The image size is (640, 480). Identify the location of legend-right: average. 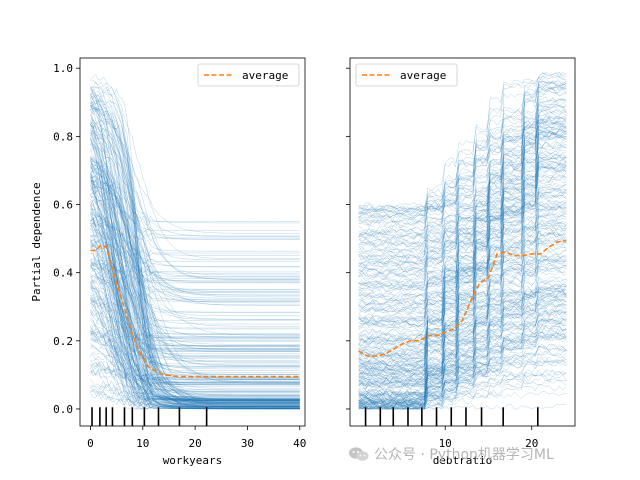
(406, 75).